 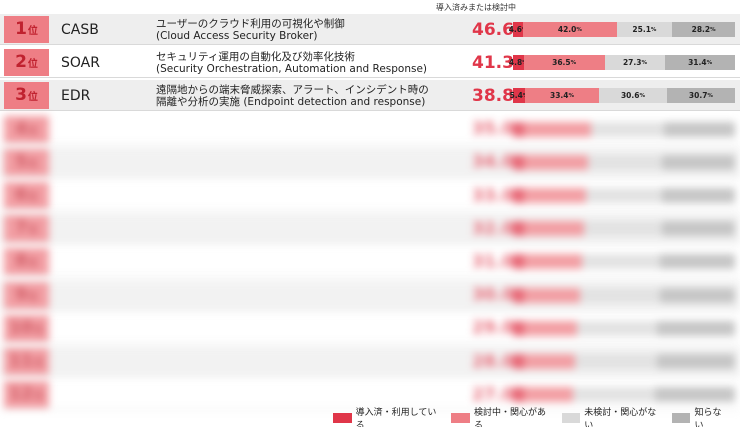 I want to click on bar-segment: 30.6%, so click(x=633, y=96).